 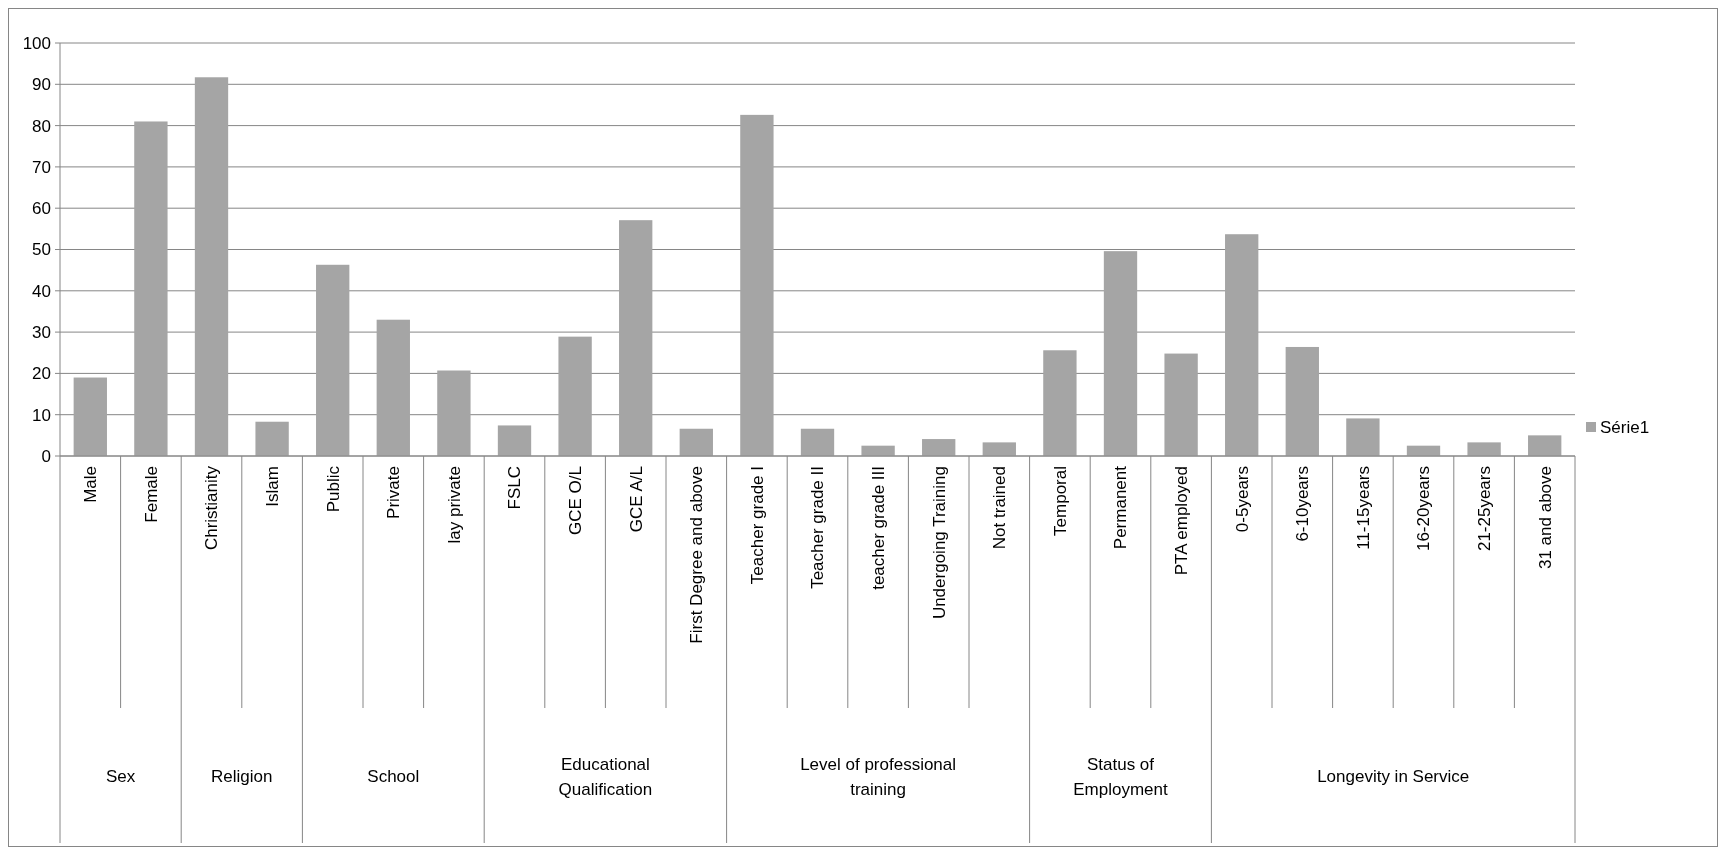 I want to click on text: Longevity in Service, so click(x=1393, y=776).